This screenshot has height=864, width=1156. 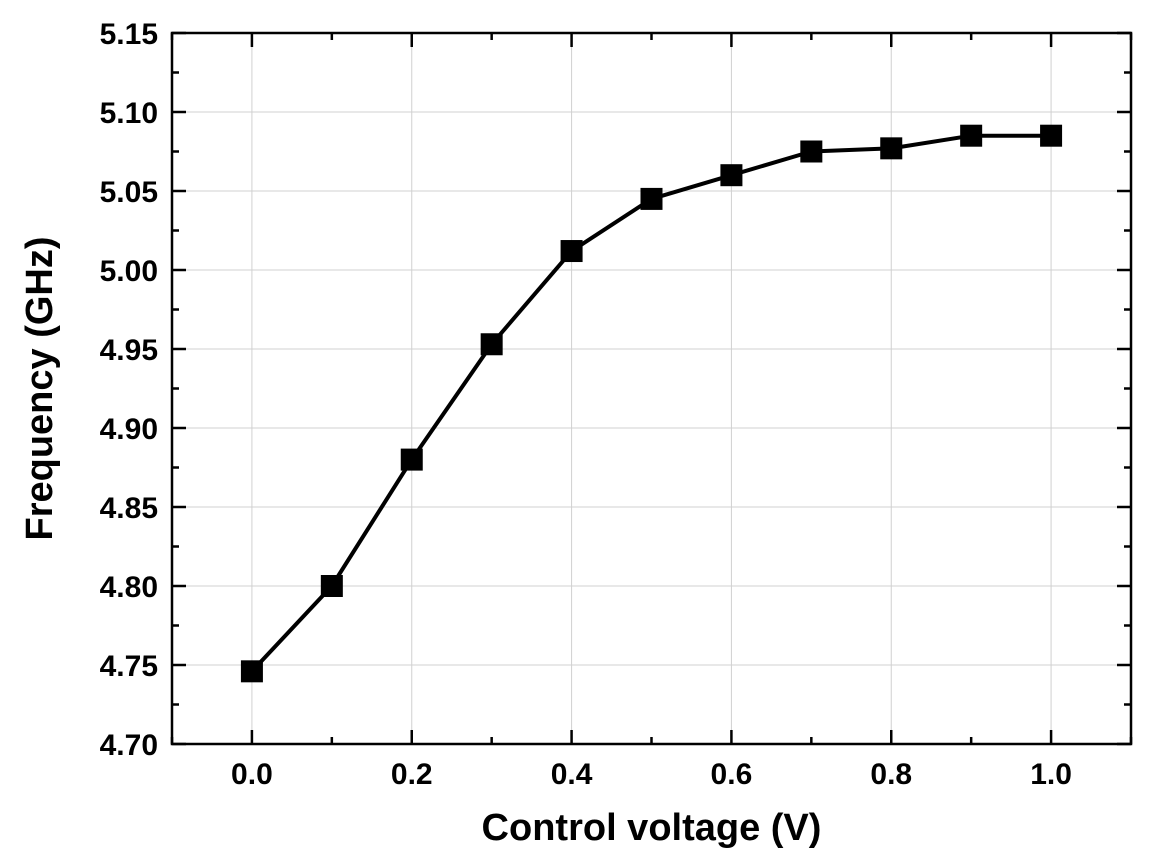 I want to click on y-tick-label: 5.05, so click(x=129, y=192).